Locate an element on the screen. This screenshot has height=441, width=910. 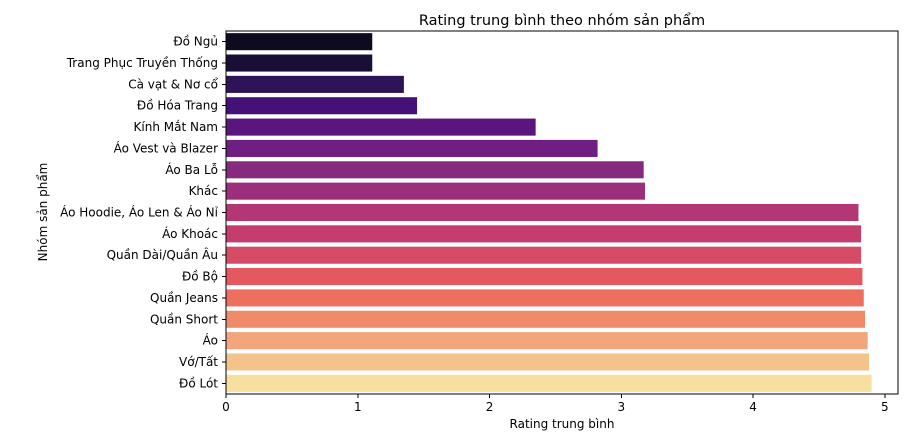
chart-title: Rating trung bình theo nhóm sản phẩm is located at coordinates (562, 20).